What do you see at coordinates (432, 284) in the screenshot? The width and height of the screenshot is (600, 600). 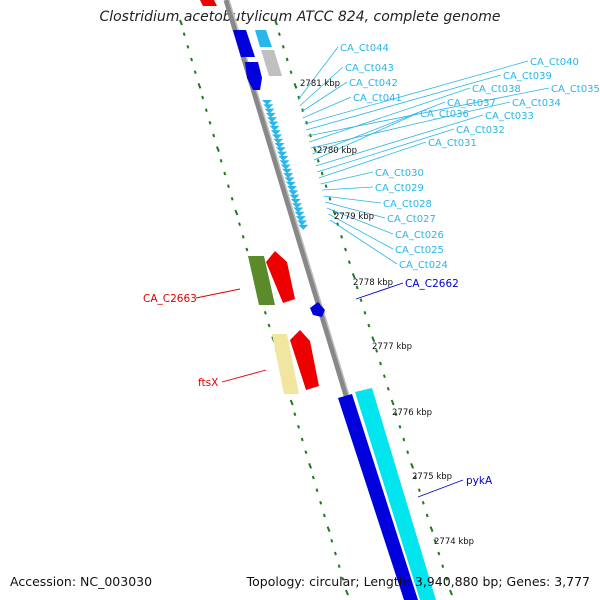 I see `gene-label-ca-c2662: CA_C2662` at bounding box center [432, 284].